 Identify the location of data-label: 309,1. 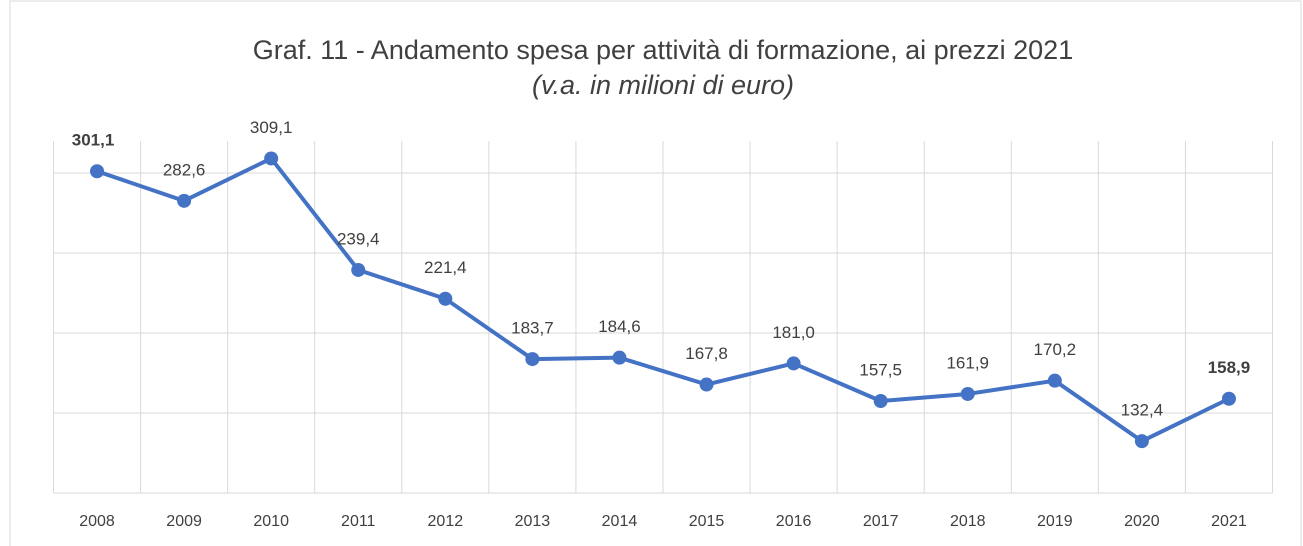
(271, 127).